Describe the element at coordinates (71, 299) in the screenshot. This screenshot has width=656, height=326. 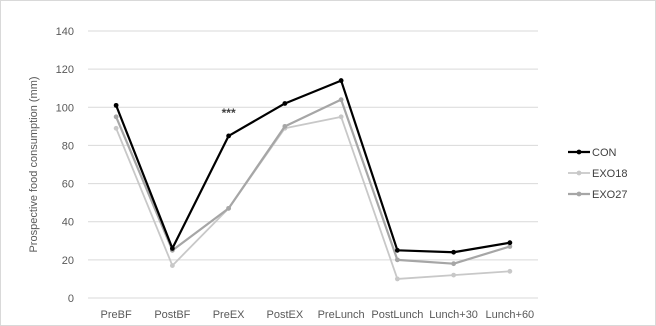
I see `y-tick-label: 0` at that location.